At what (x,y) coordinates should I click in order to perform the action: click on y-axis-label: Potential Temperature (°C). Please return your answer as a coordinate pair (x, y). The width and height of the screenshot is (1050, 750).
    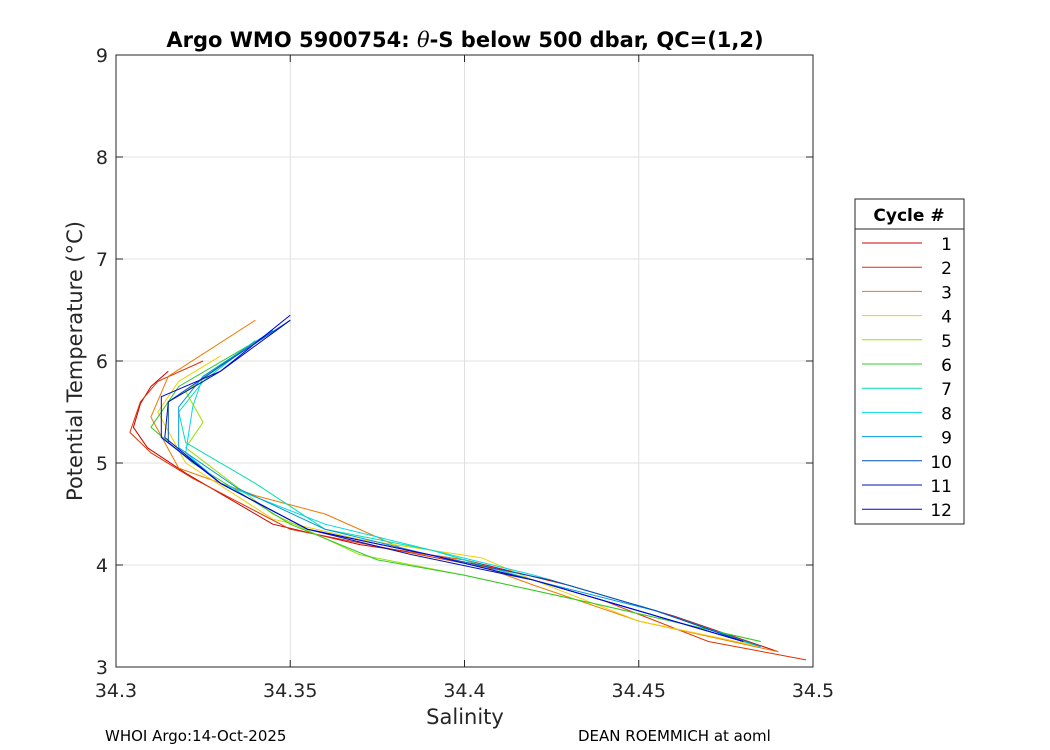
    Looking at the image, I should click on (75, 361).